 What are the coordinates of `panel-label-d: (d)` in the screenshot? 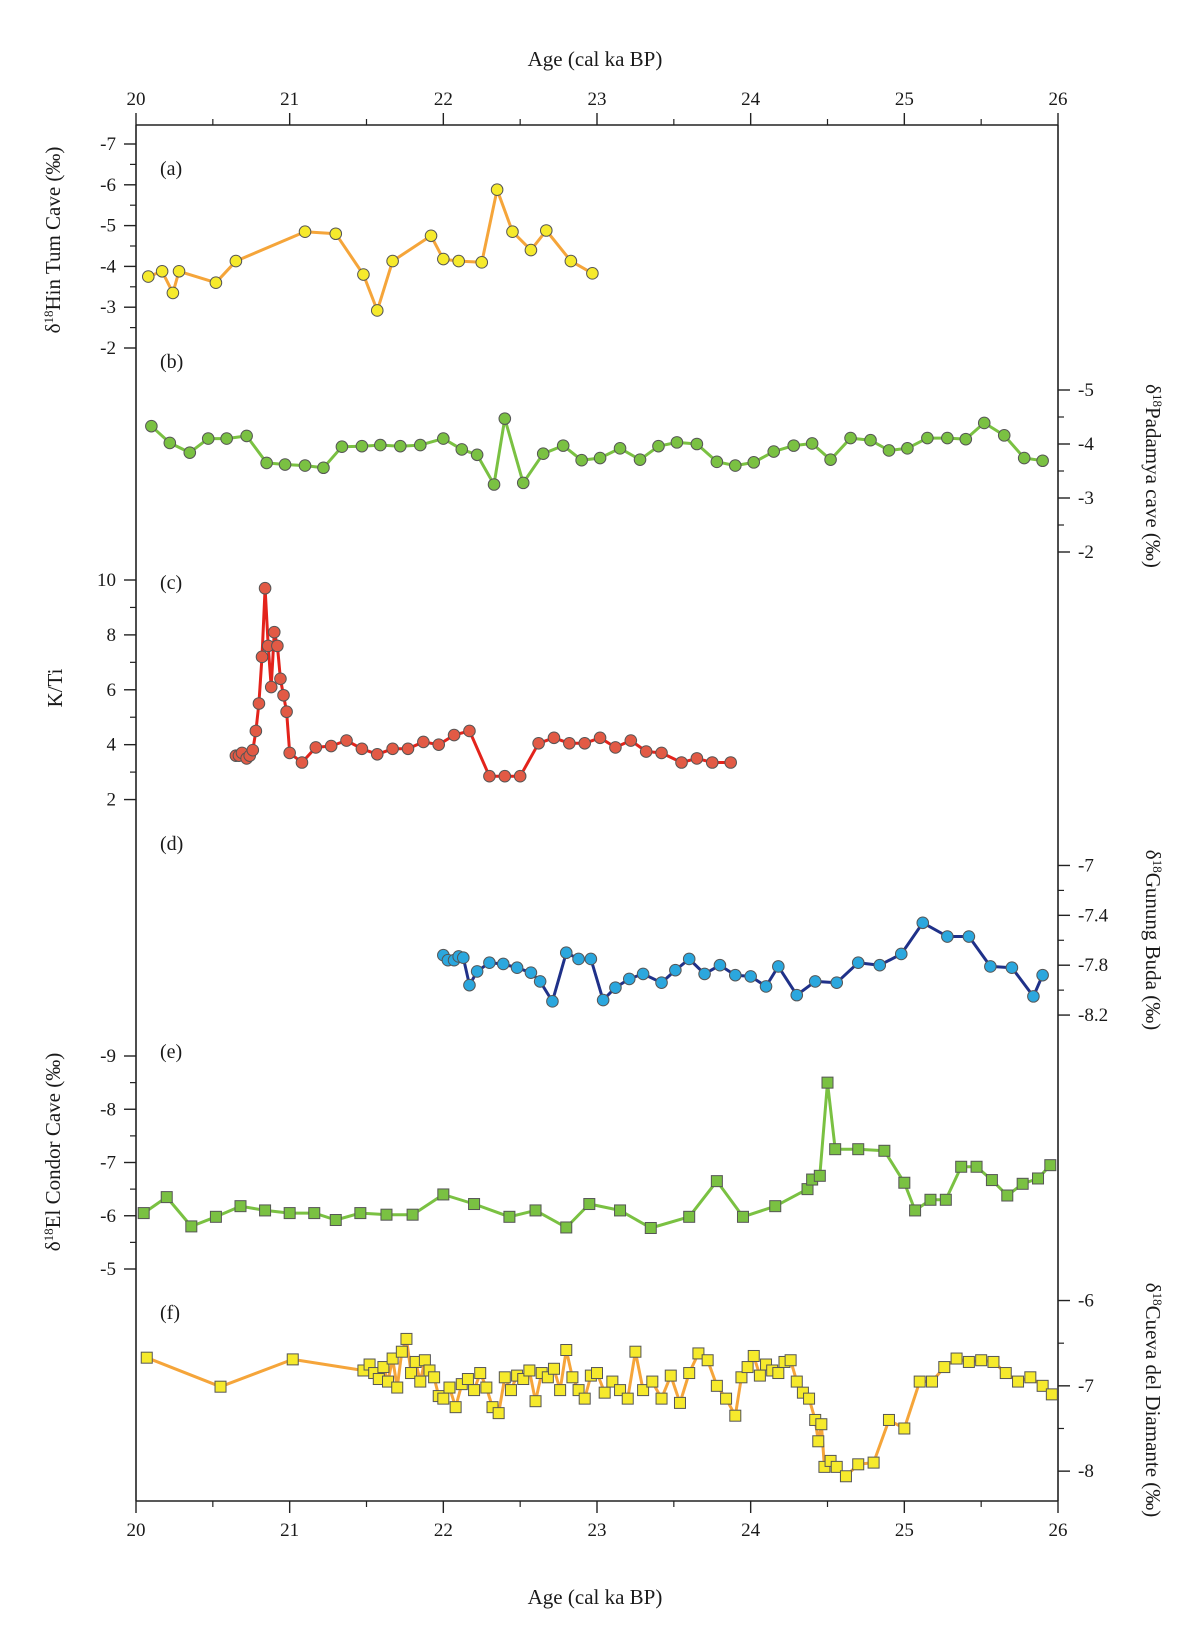 It's located at (171, 844).